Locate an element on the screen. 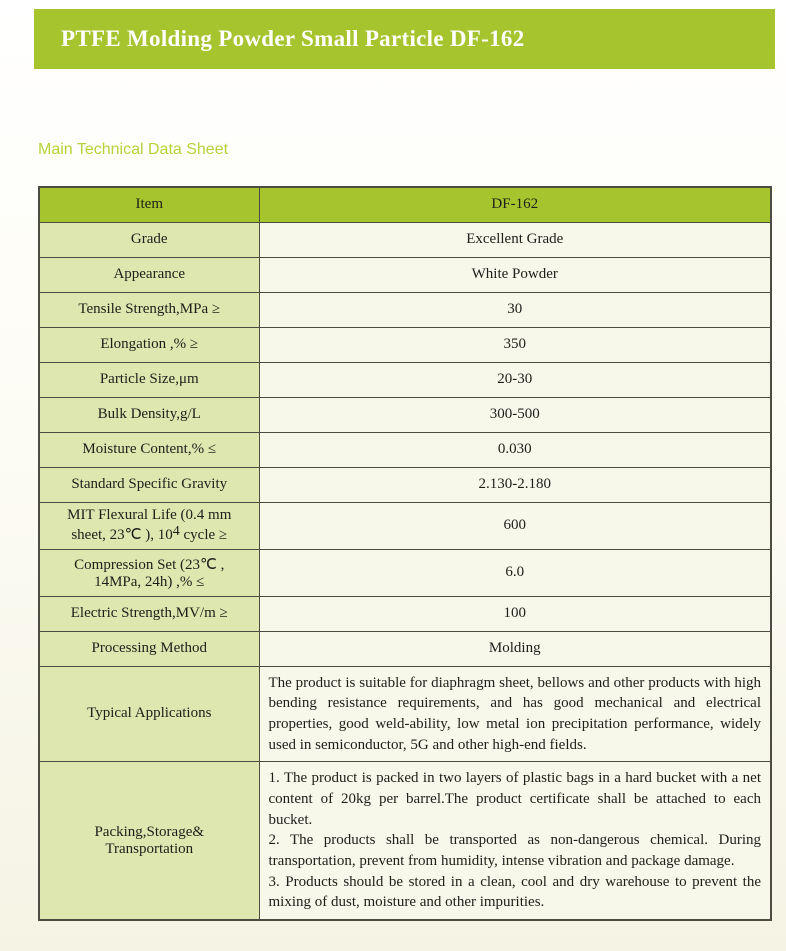 Image resolution: width=786 pixels, height=951 pixels. header-value-cell: DF-162 is located at coordinates (515, 204).